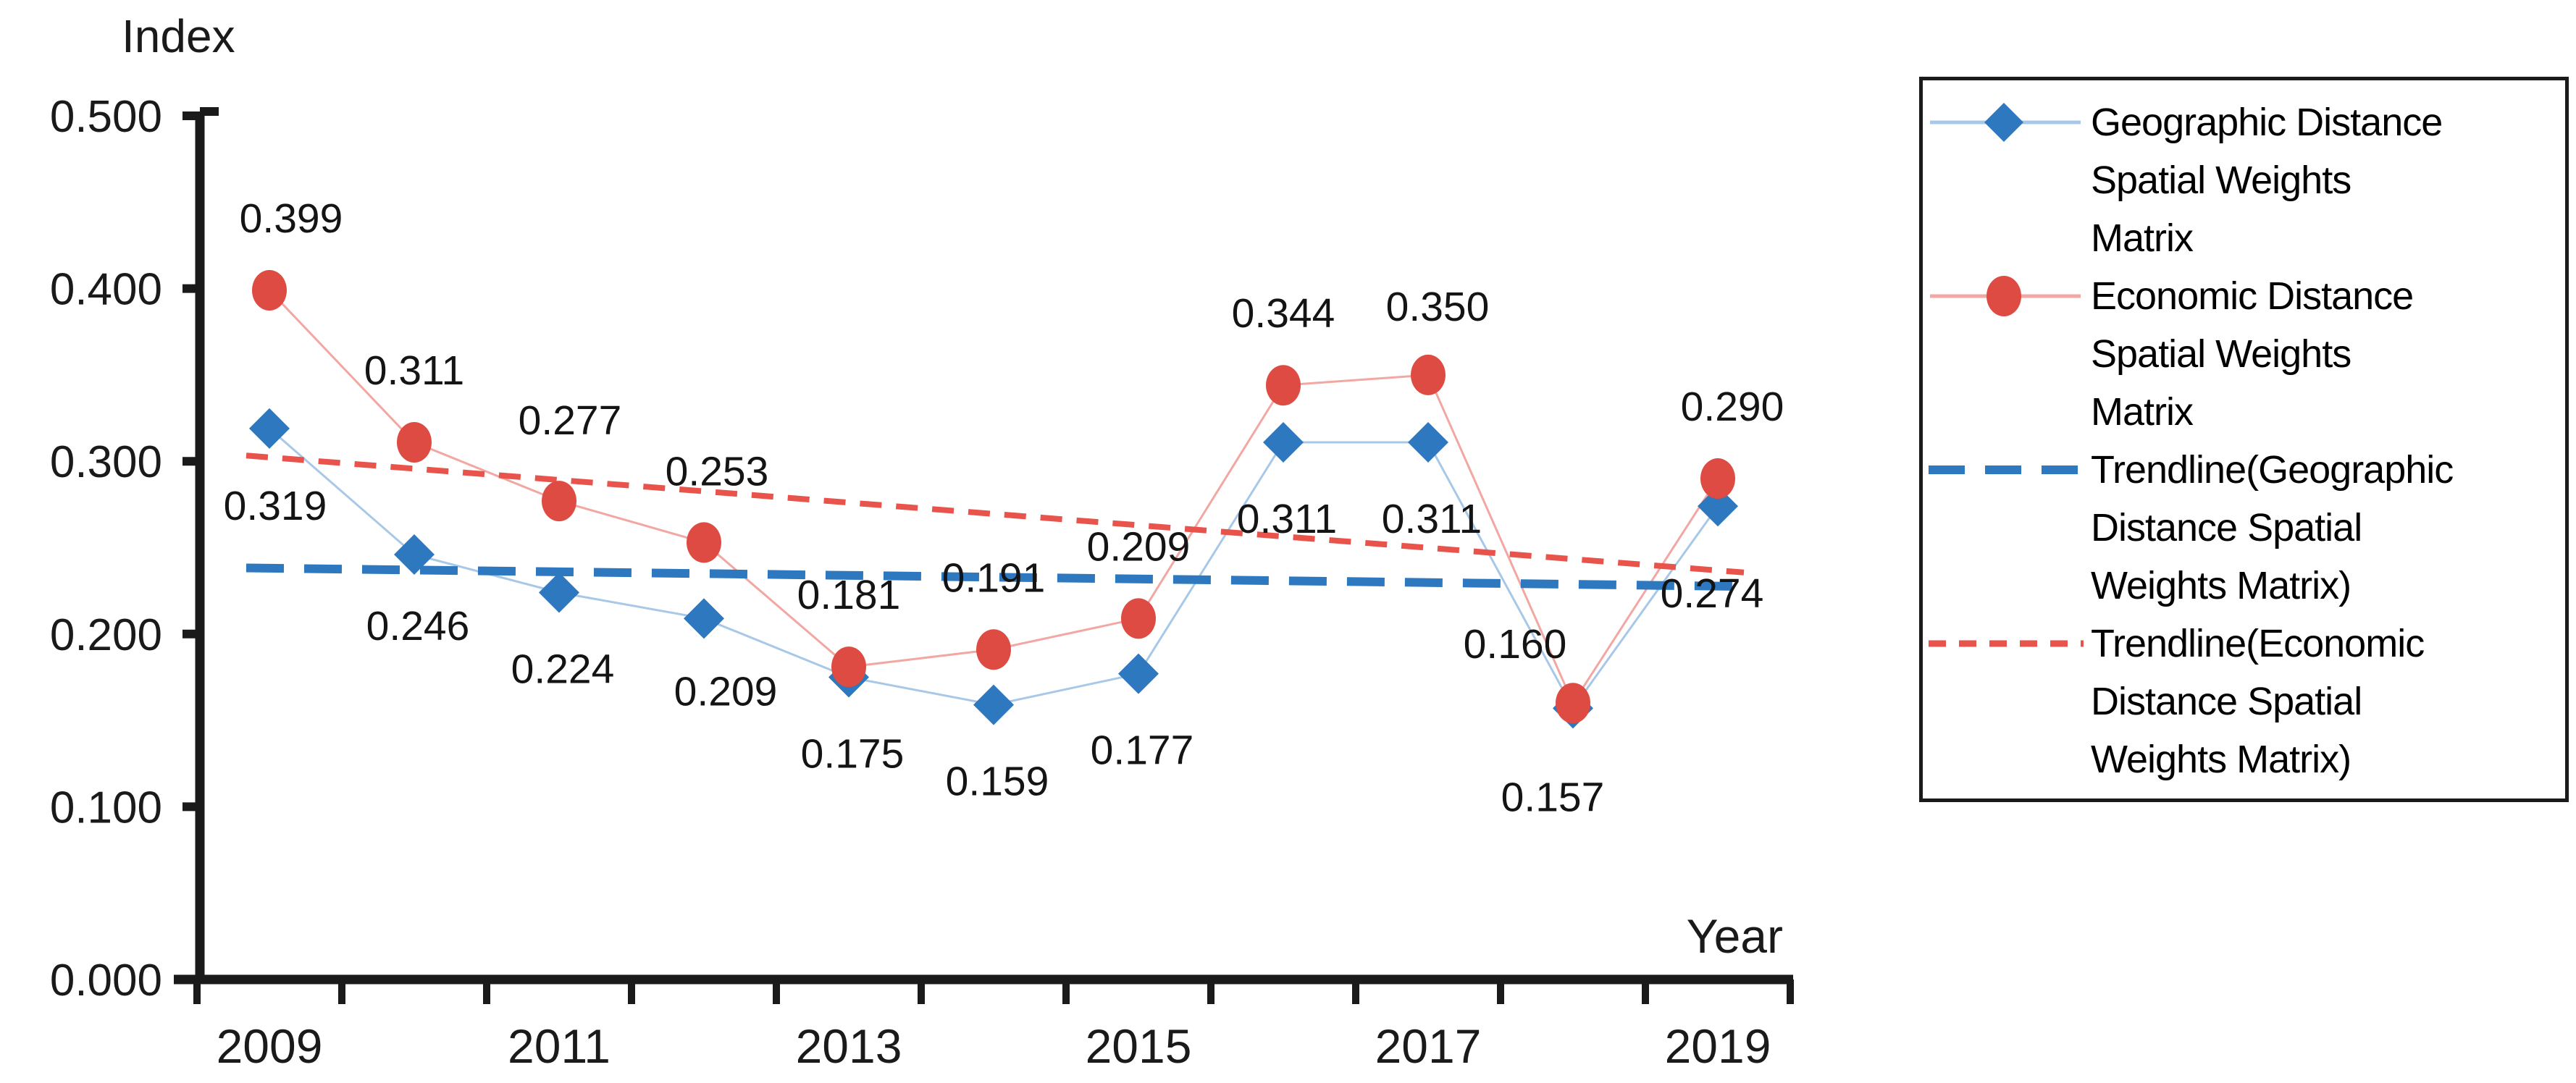  I want to click on data-label: 0.175, so click(853, 753).